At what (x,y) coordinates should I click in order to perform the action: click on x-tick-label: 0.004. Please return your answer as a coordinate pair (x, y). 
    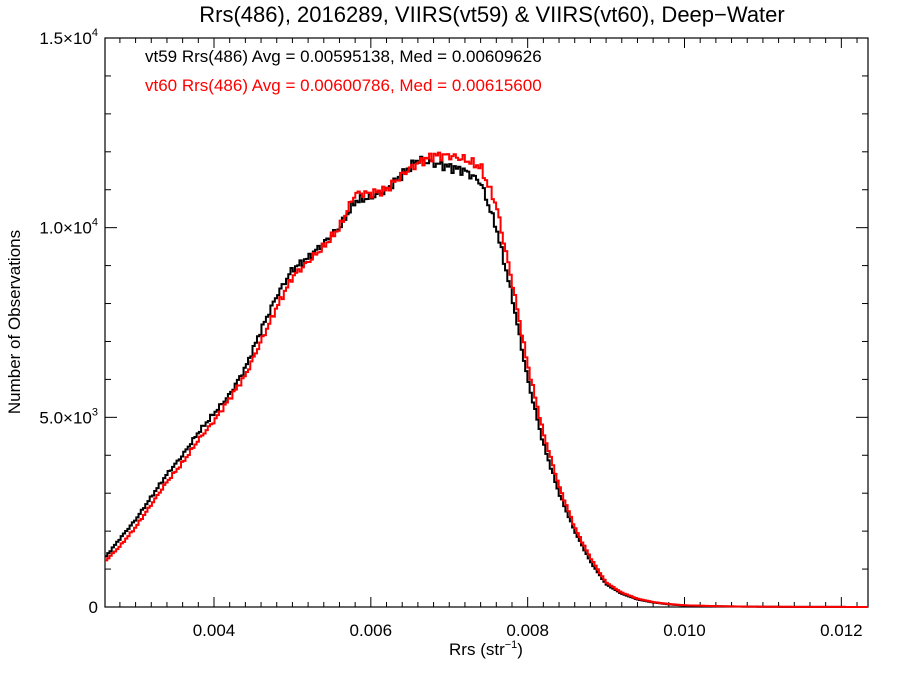
    Looking at the image, I should click on (214, 630).